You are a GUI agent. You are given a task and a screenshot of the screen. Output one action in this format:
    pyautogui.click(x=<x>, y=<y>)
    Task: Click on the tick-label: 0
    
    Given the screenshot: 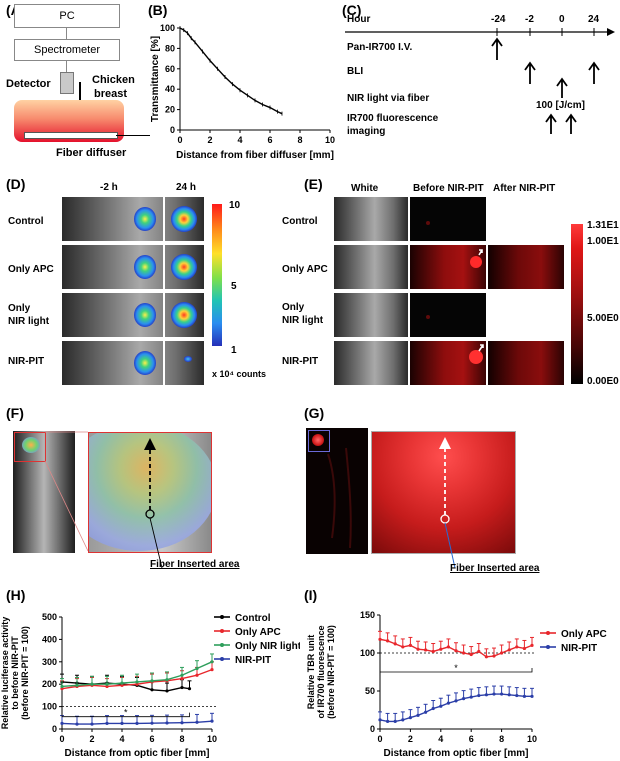 What is the action you would take?
    pyautogui.click(x=562, y=19)
    